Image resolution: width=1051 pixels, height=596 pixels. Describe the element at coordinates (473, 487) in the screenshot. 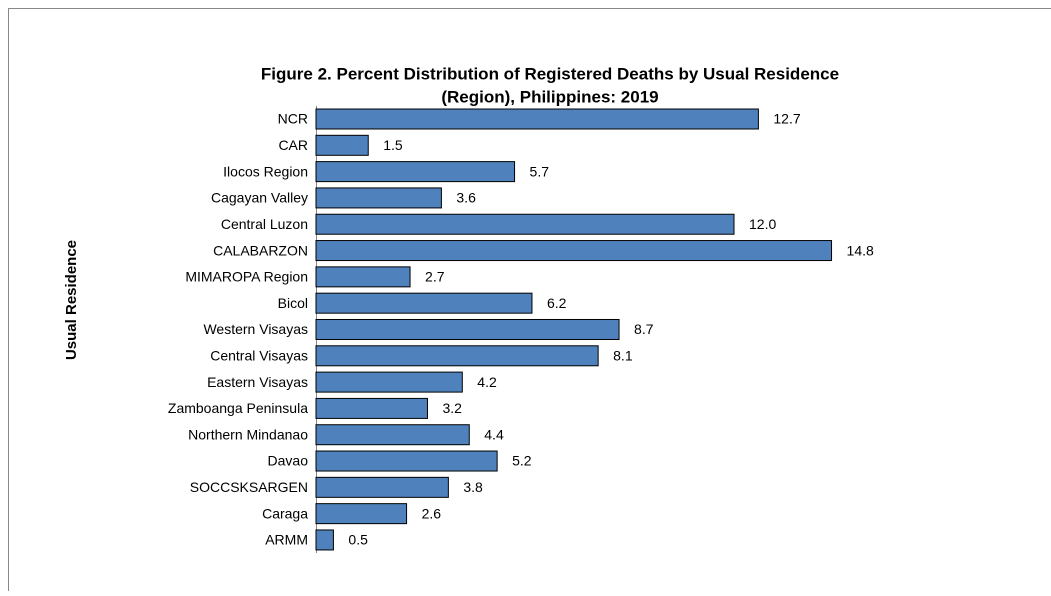

I see `data-label: 3.8` at that location.